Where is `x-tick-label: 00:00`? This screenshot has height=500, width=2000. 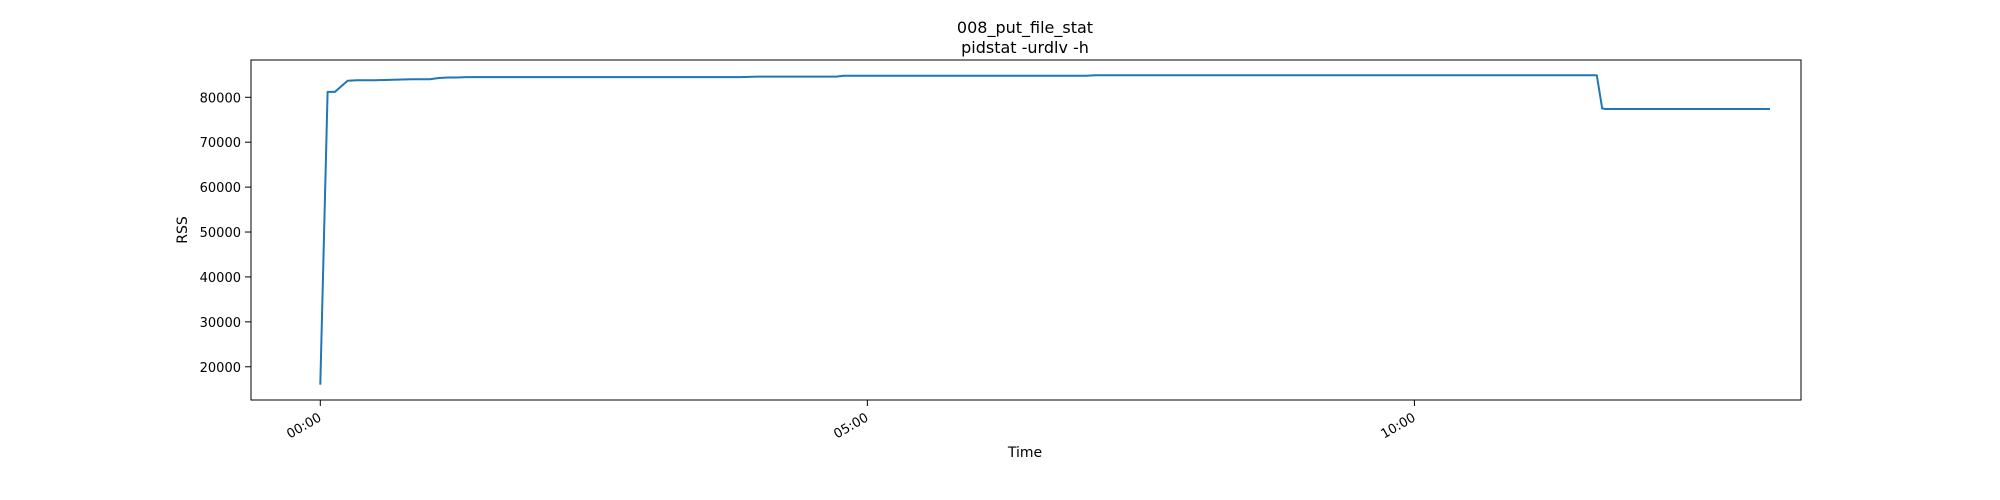 x-tick-label: 00:00 is located at coordinates (304, 426).